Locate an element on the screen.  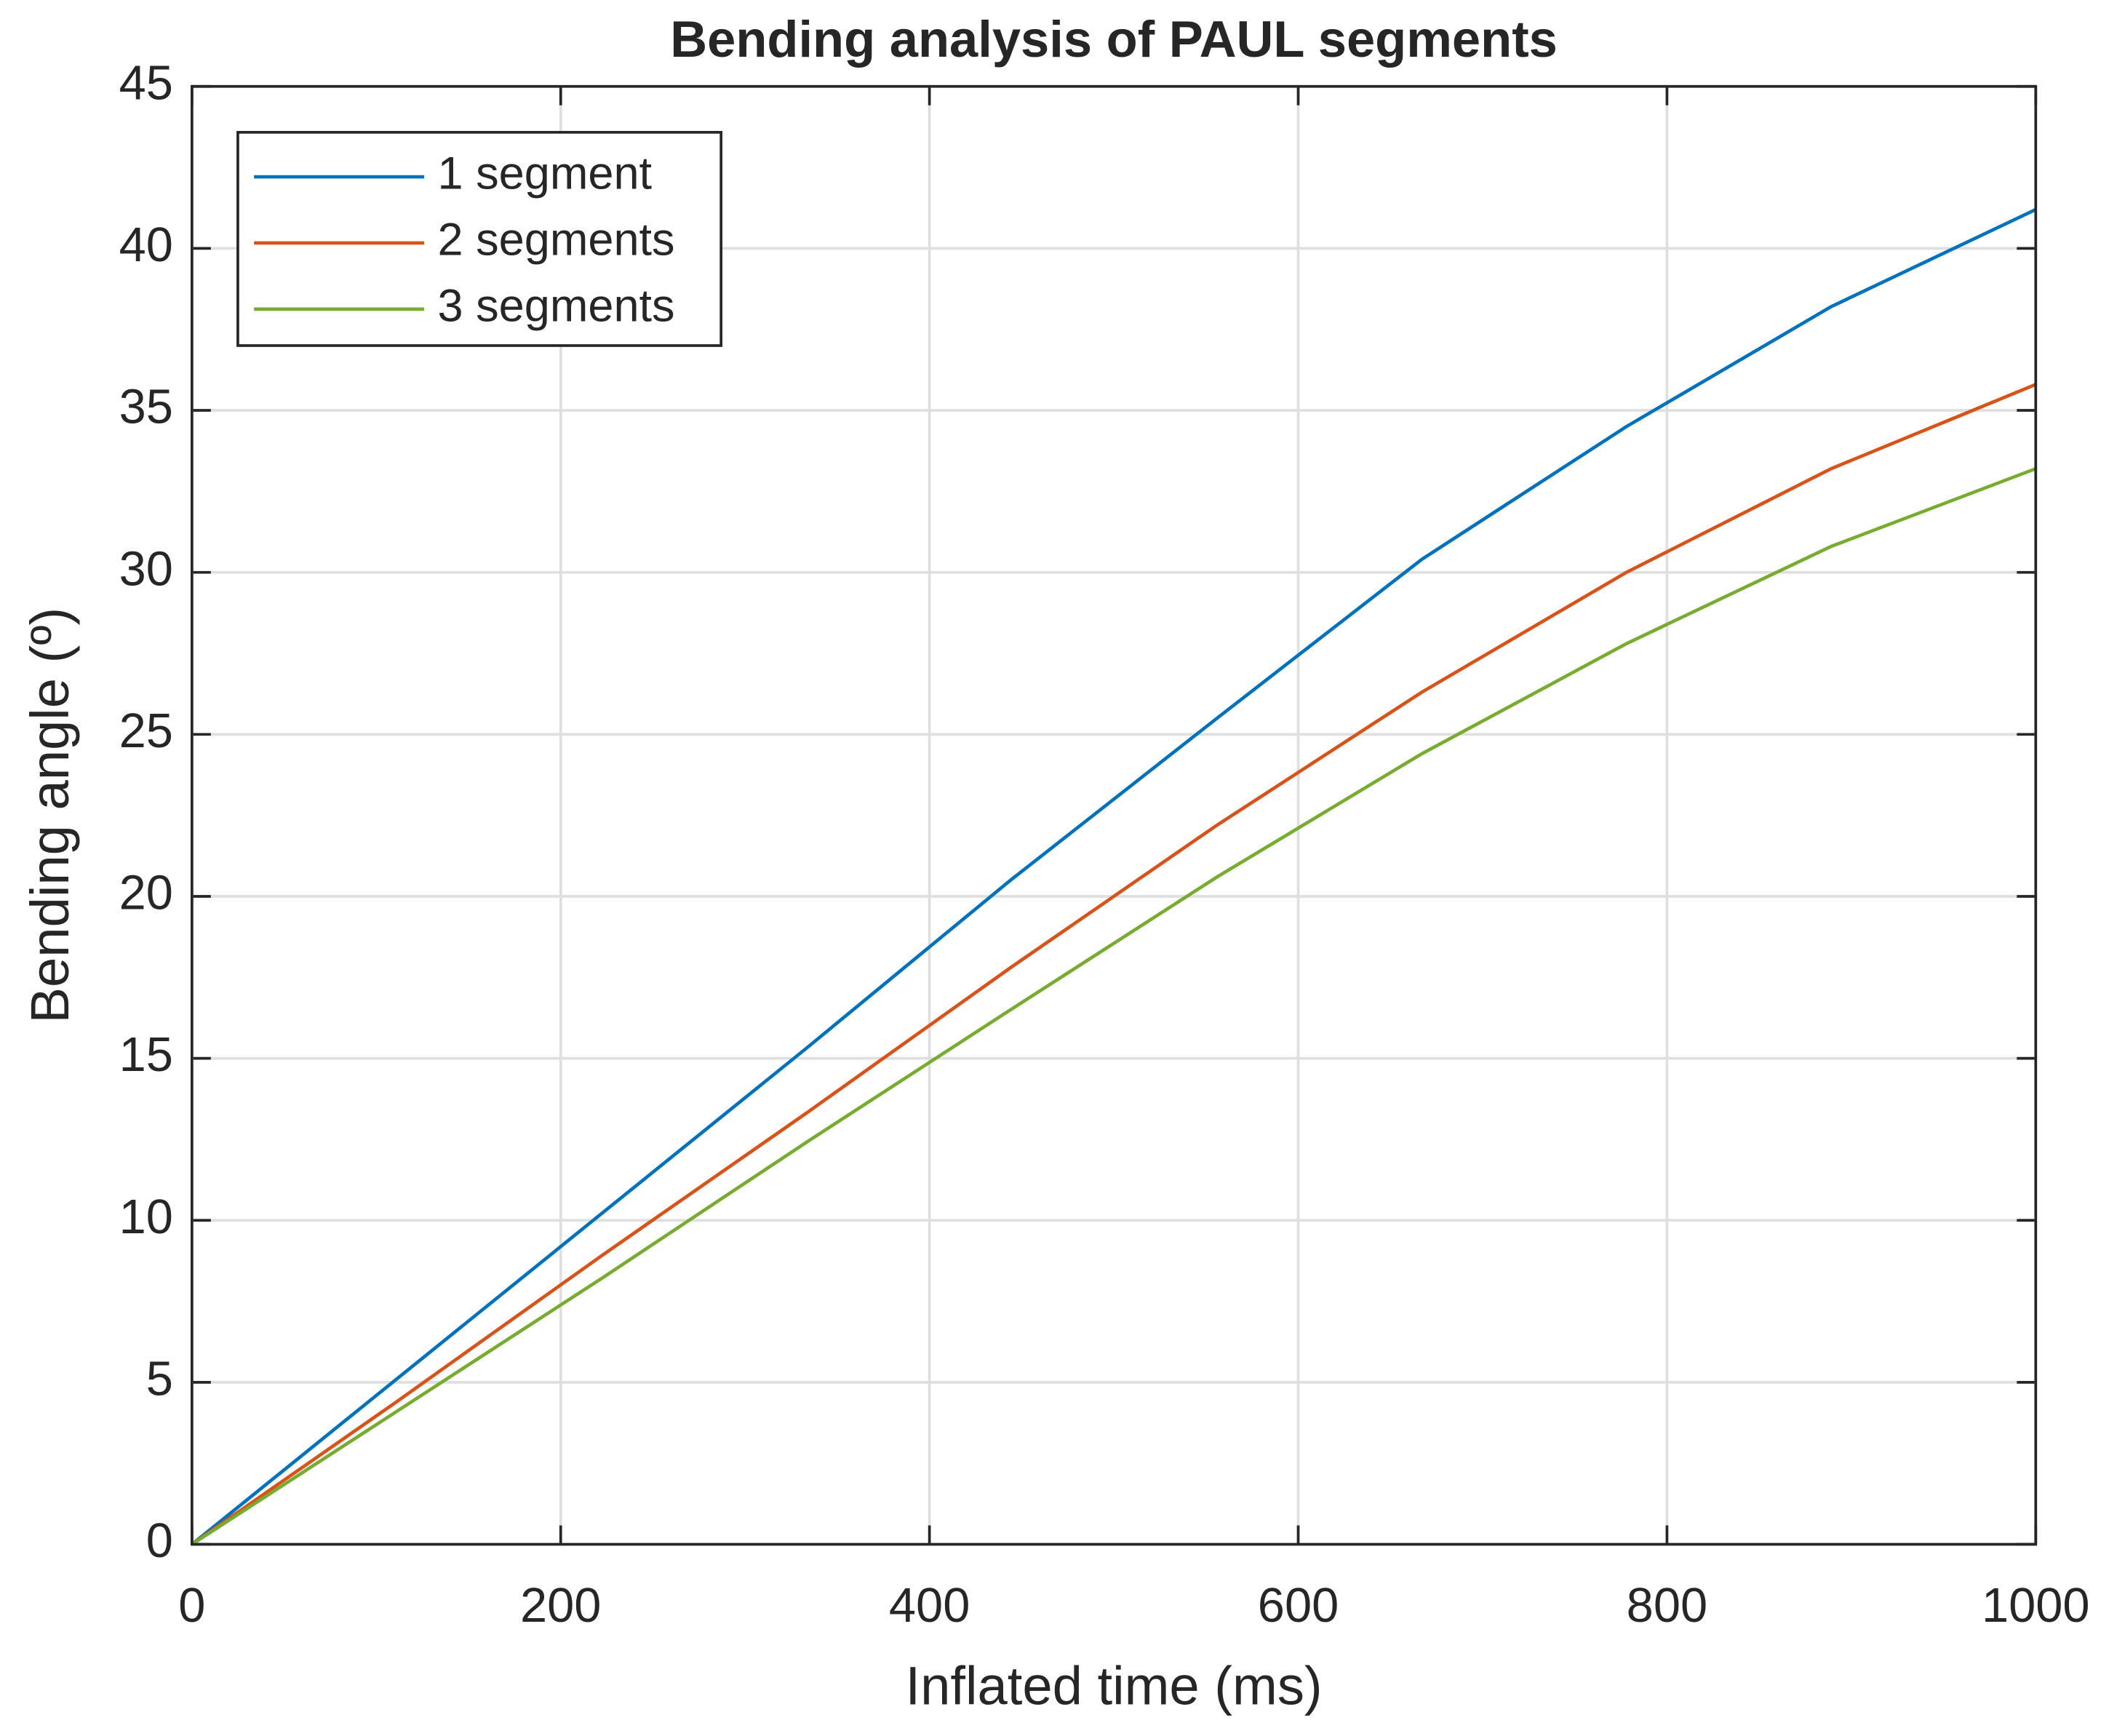
y-tick-label: 20 is located at coordinates (146, 894).